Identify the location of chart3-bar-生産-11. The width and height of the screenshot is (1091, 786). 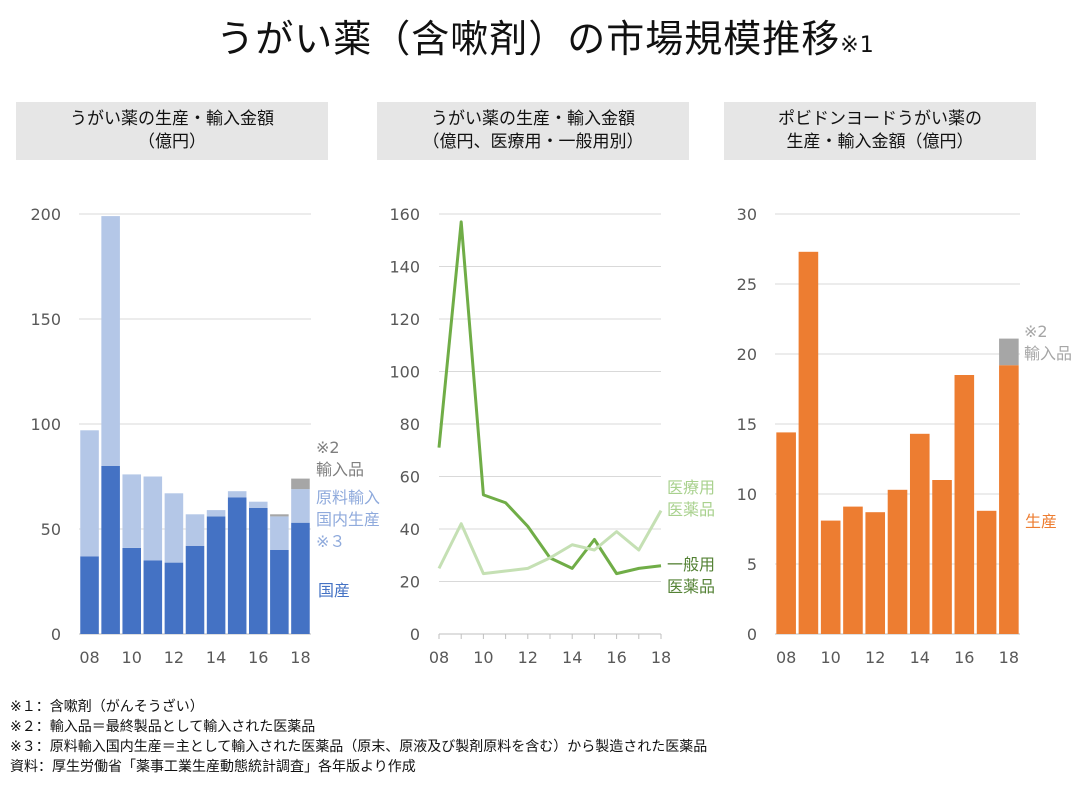
(853, 570).